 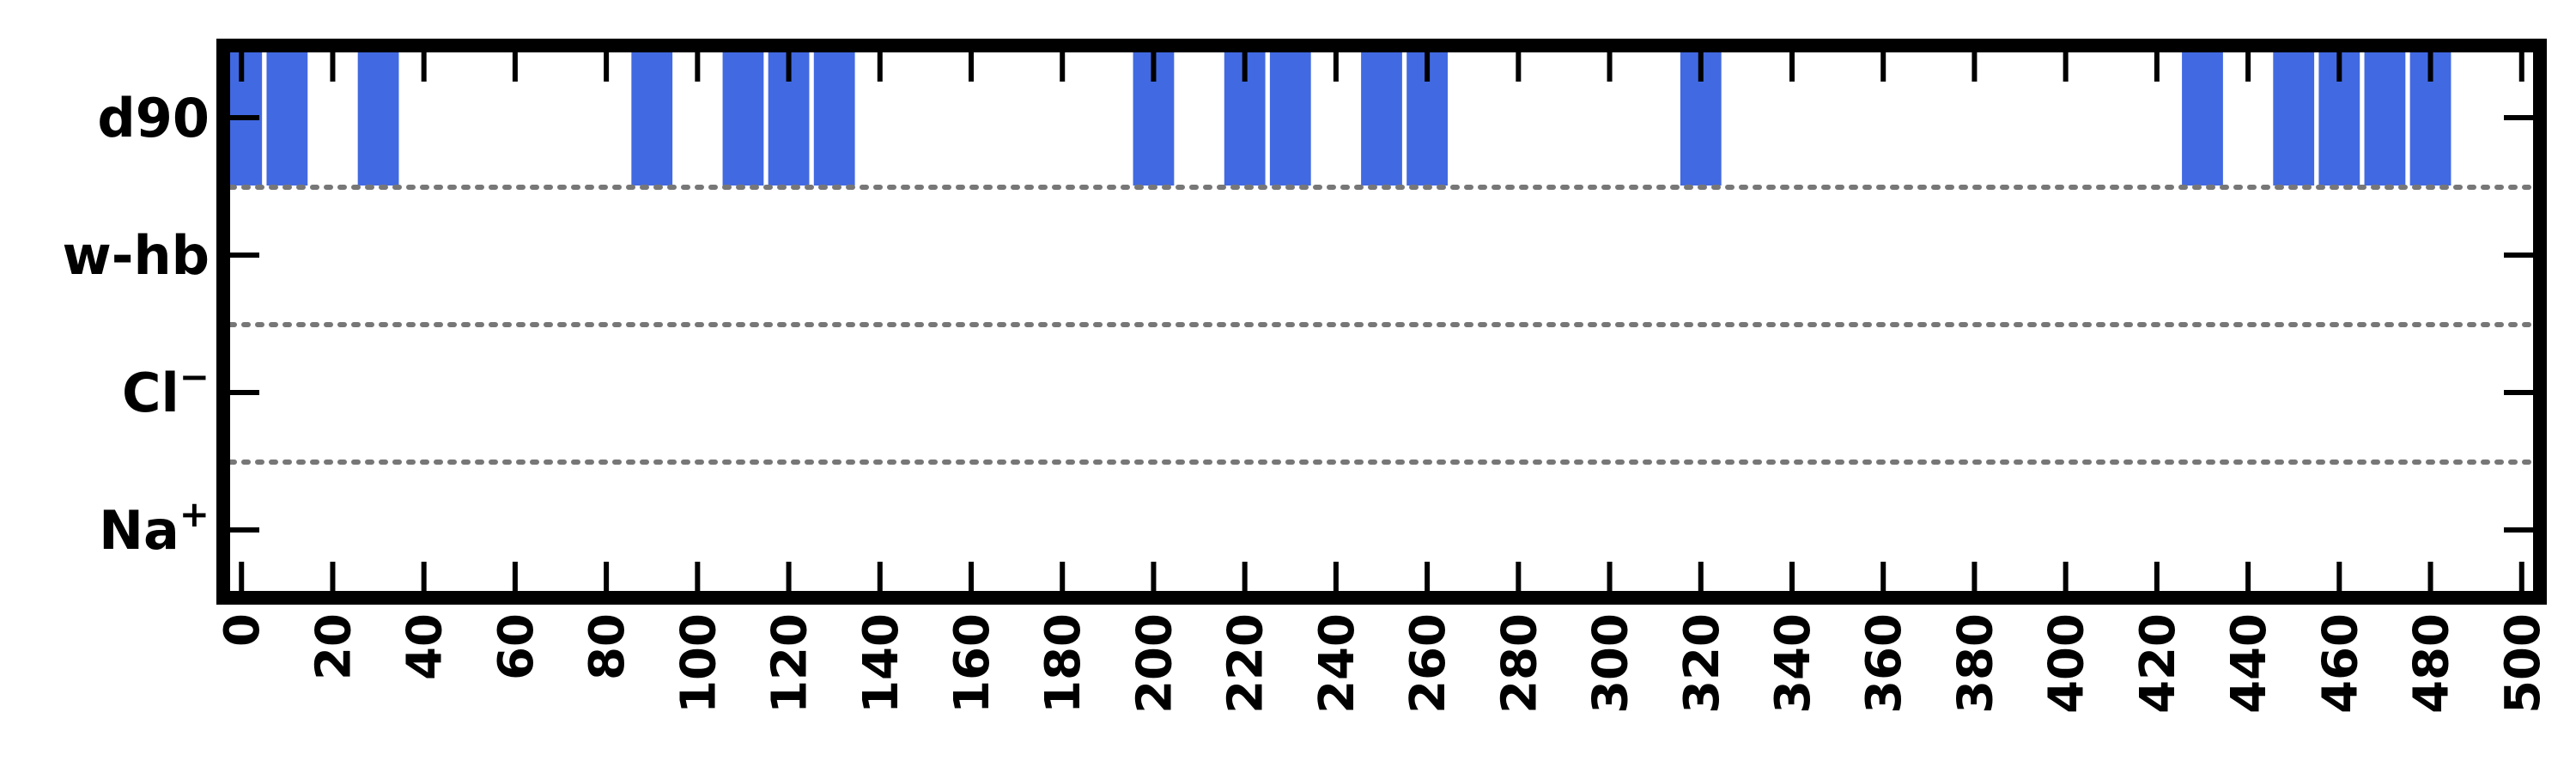 I want to click on x-tick-label-380: 380, so click(x=1975, y=663).